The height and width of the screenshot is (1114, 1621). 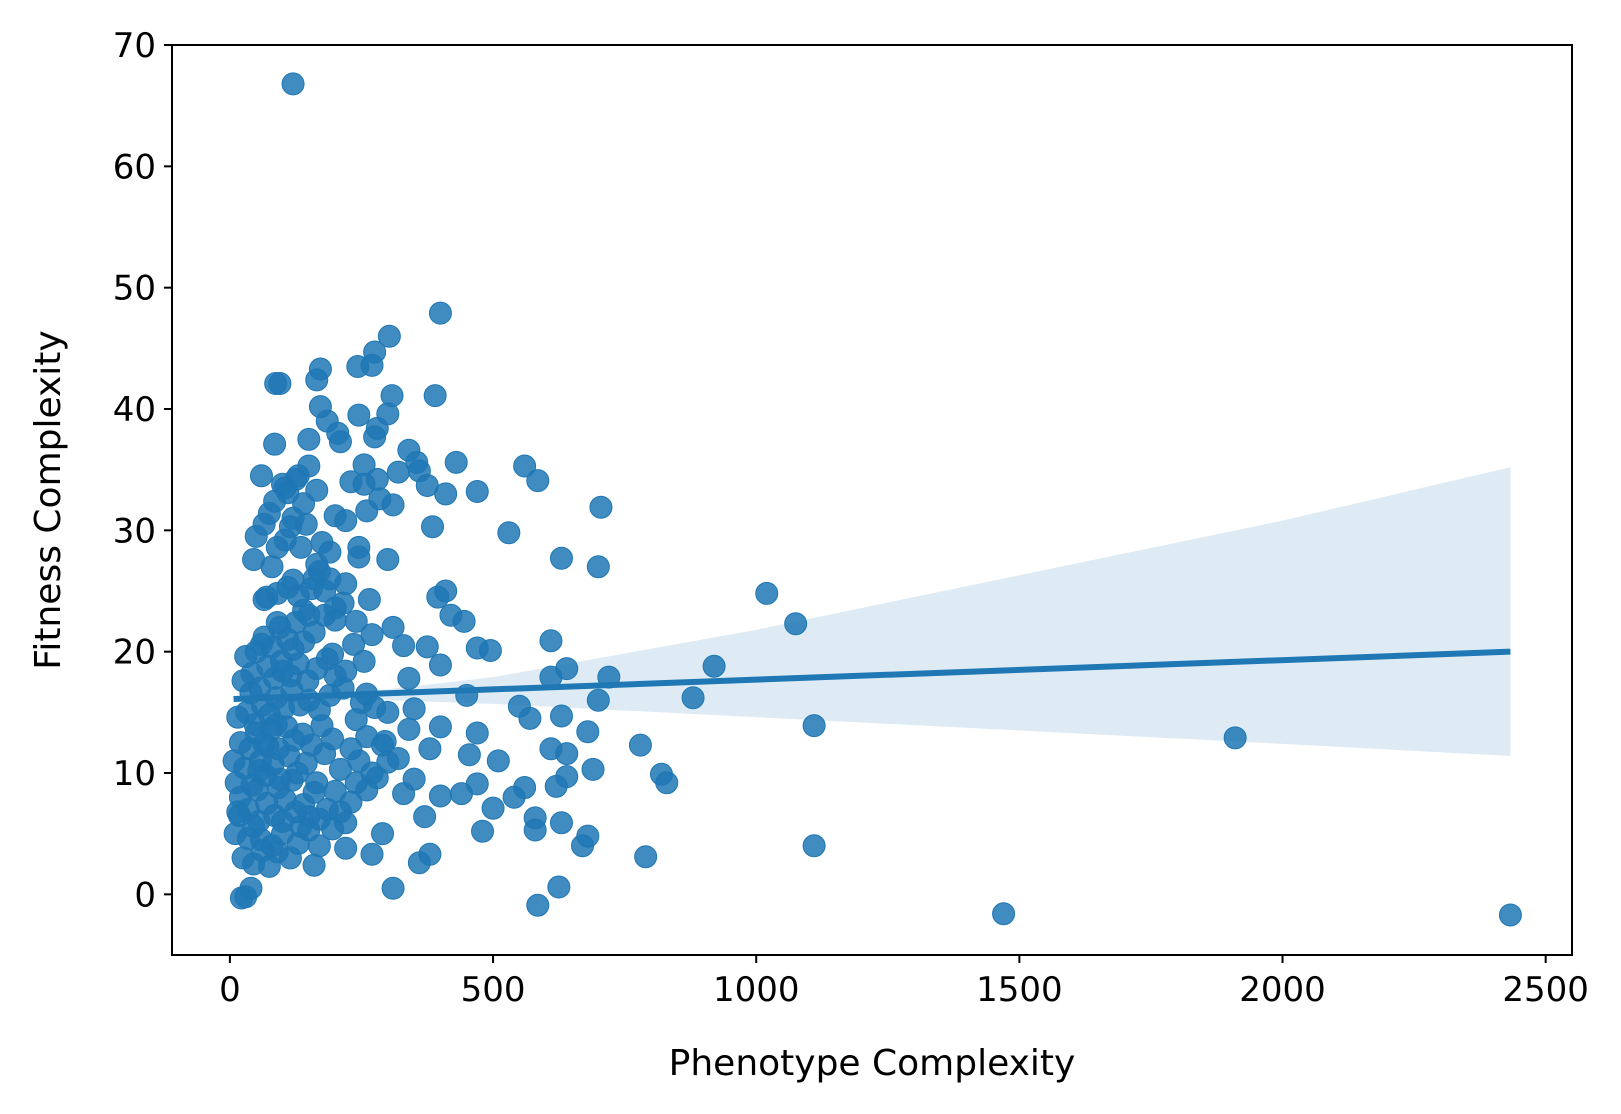 I want to click on y-tick-label: 20, so click(x=134, y=653).